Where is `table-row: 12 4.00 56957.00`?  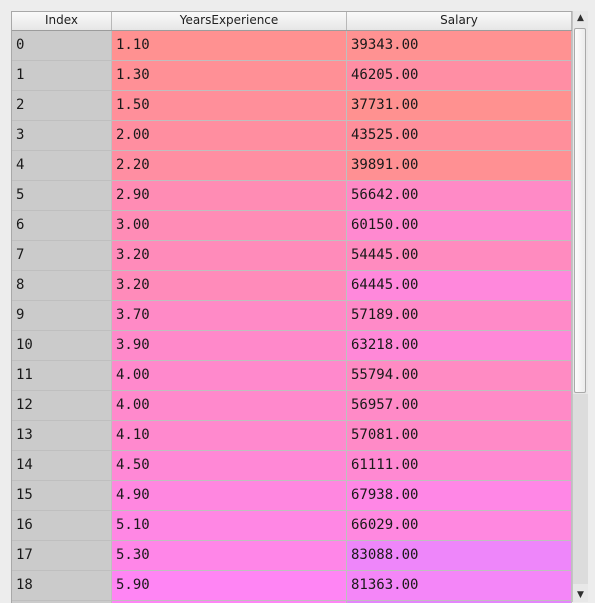
table-row: 12 4.00 56957.00 is located at coordinates (292, 406).